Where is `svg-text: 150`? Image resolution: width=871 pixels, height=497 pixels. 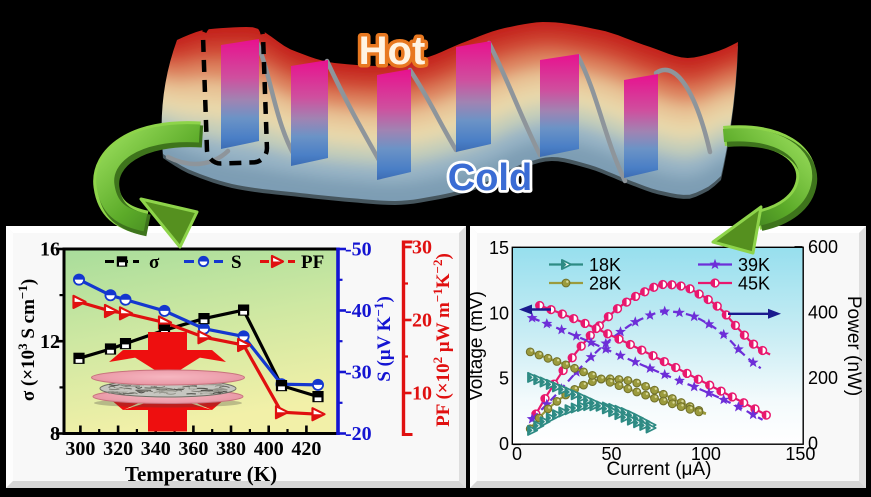 svg-text: 150 is located at coordinates (800, 454).